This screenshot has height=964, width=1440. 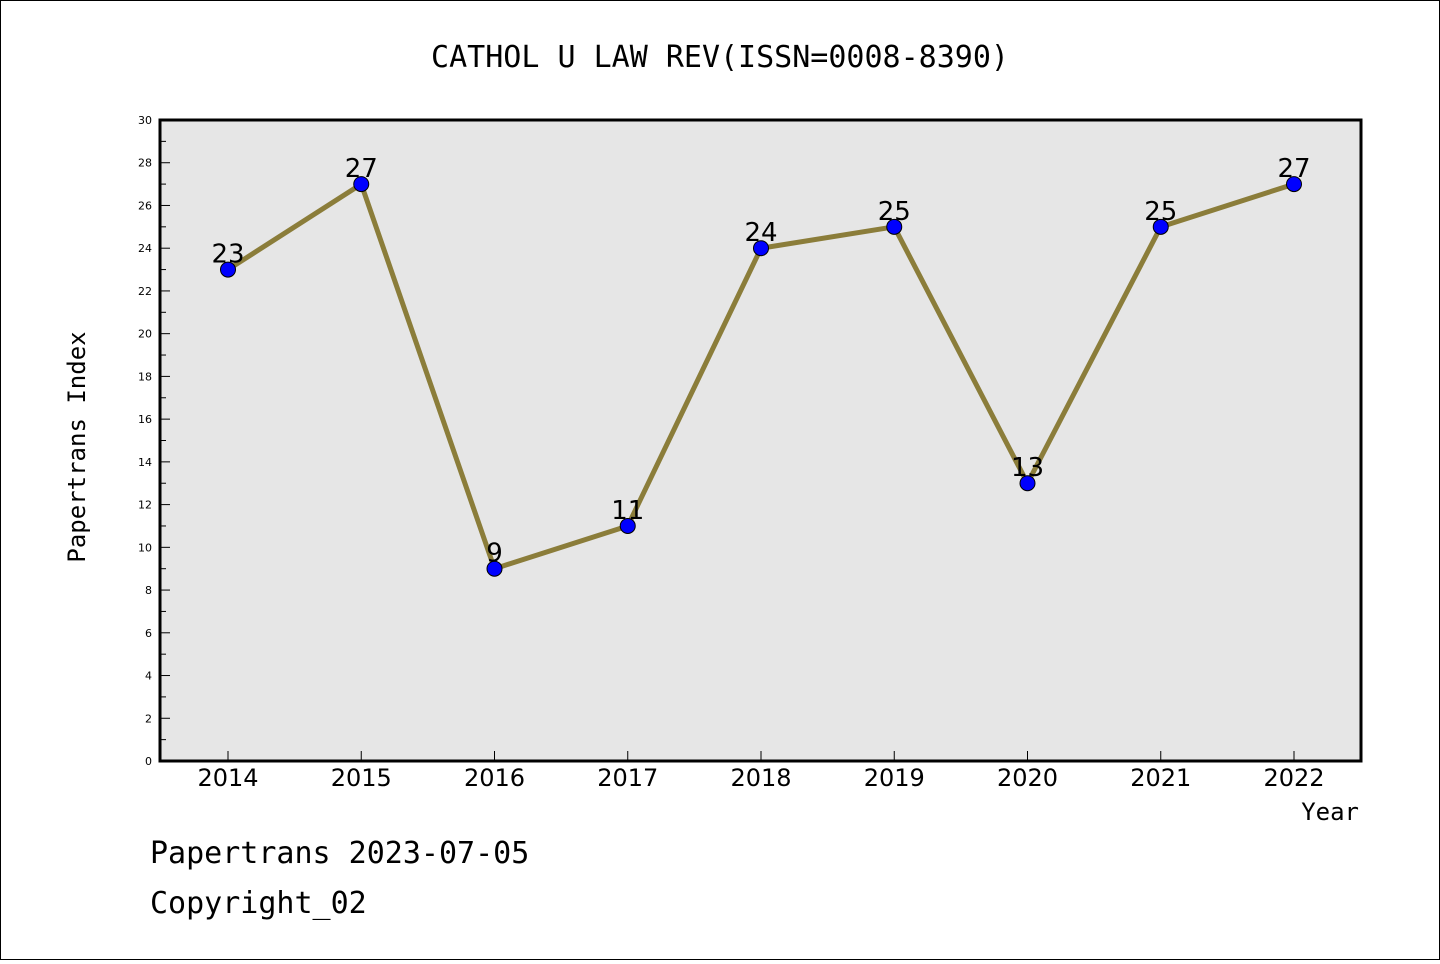 I want to click on x-tick-label: 2017, so click(x=627, y=778).